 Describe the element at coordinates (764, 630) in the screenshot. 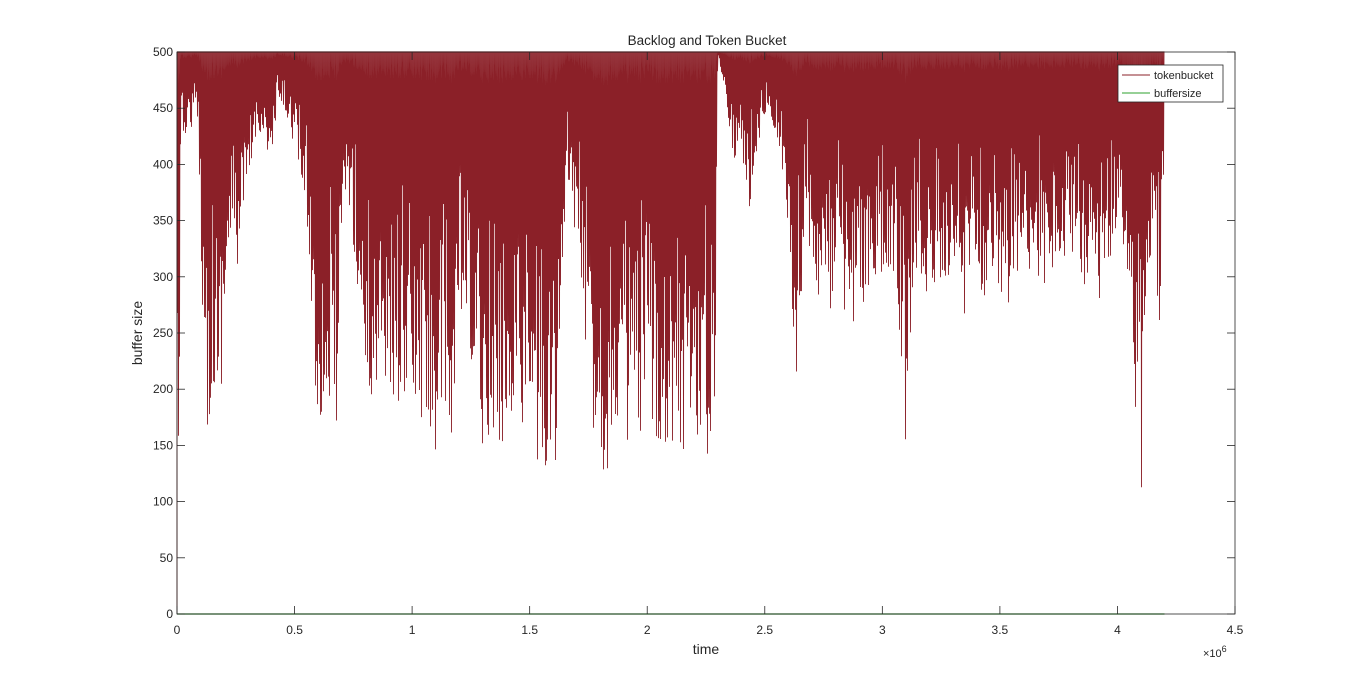

I see `x-tick-label: 2.5` at that location.